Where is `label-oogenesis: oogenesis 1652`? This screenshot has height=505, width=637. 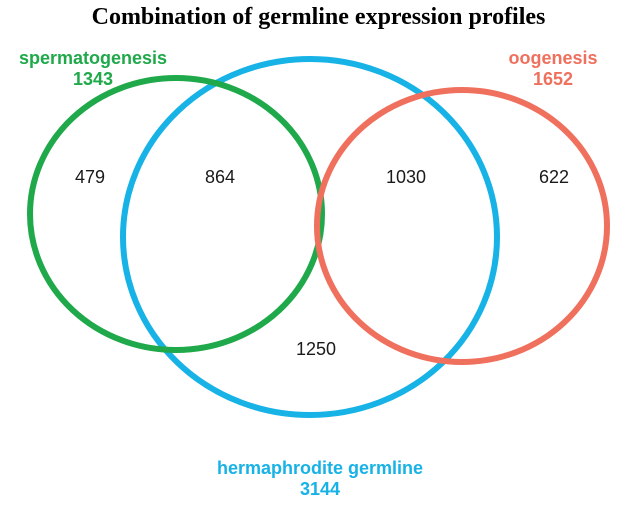
label-oogenesis: oogenesis 1652 is located at coordinates (553, 69).